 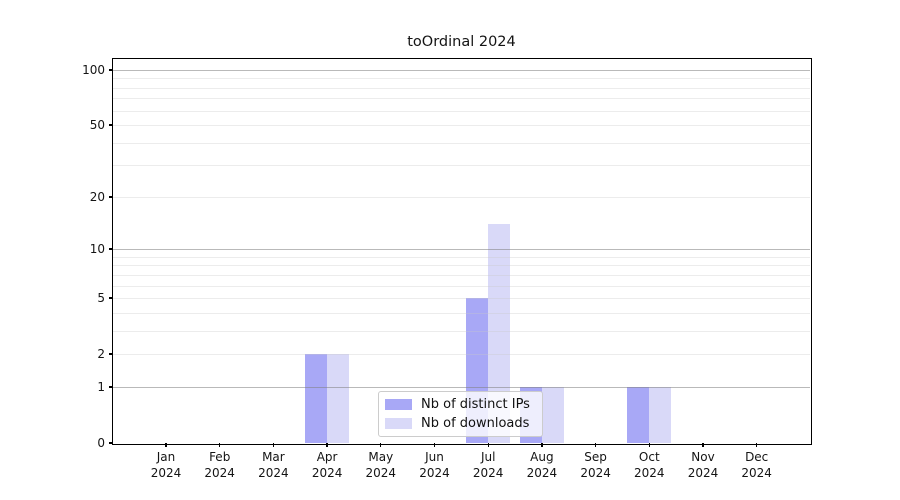 What do you see at coordinates (101, 443) in the screenshot?
I see `y-axis-tick-label: 0` at bounding box center [101, 443].